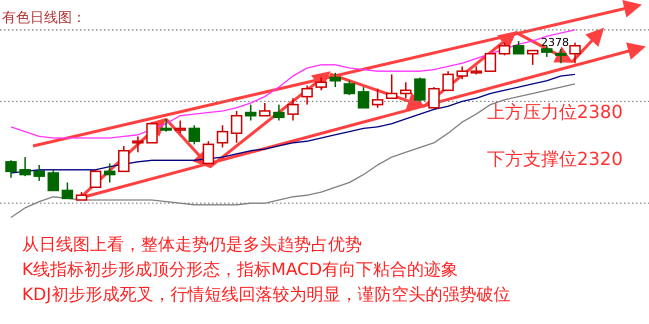  Describe the element at coordinates (266, 295) in the screenshot. I see `text: KDJ初步形成死叉，行情短线回落较为明显，谨防空头的强势破位` at that location.